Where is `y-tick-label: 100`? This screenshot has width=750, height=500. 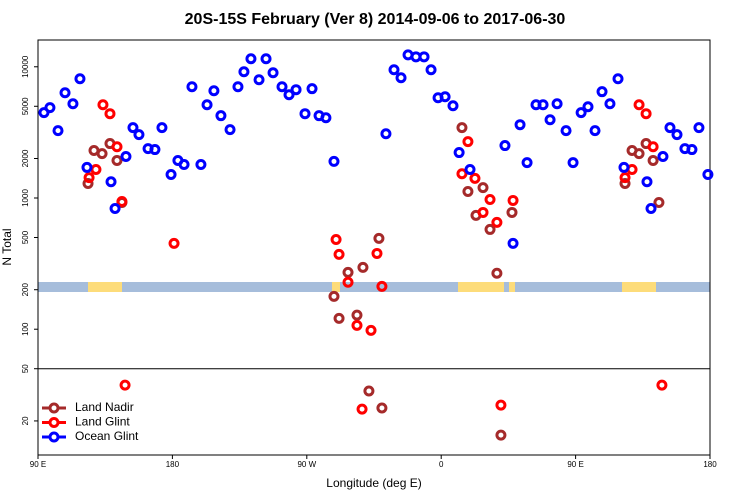
y-tick-label: 100 is located at coordinates (25, 329).